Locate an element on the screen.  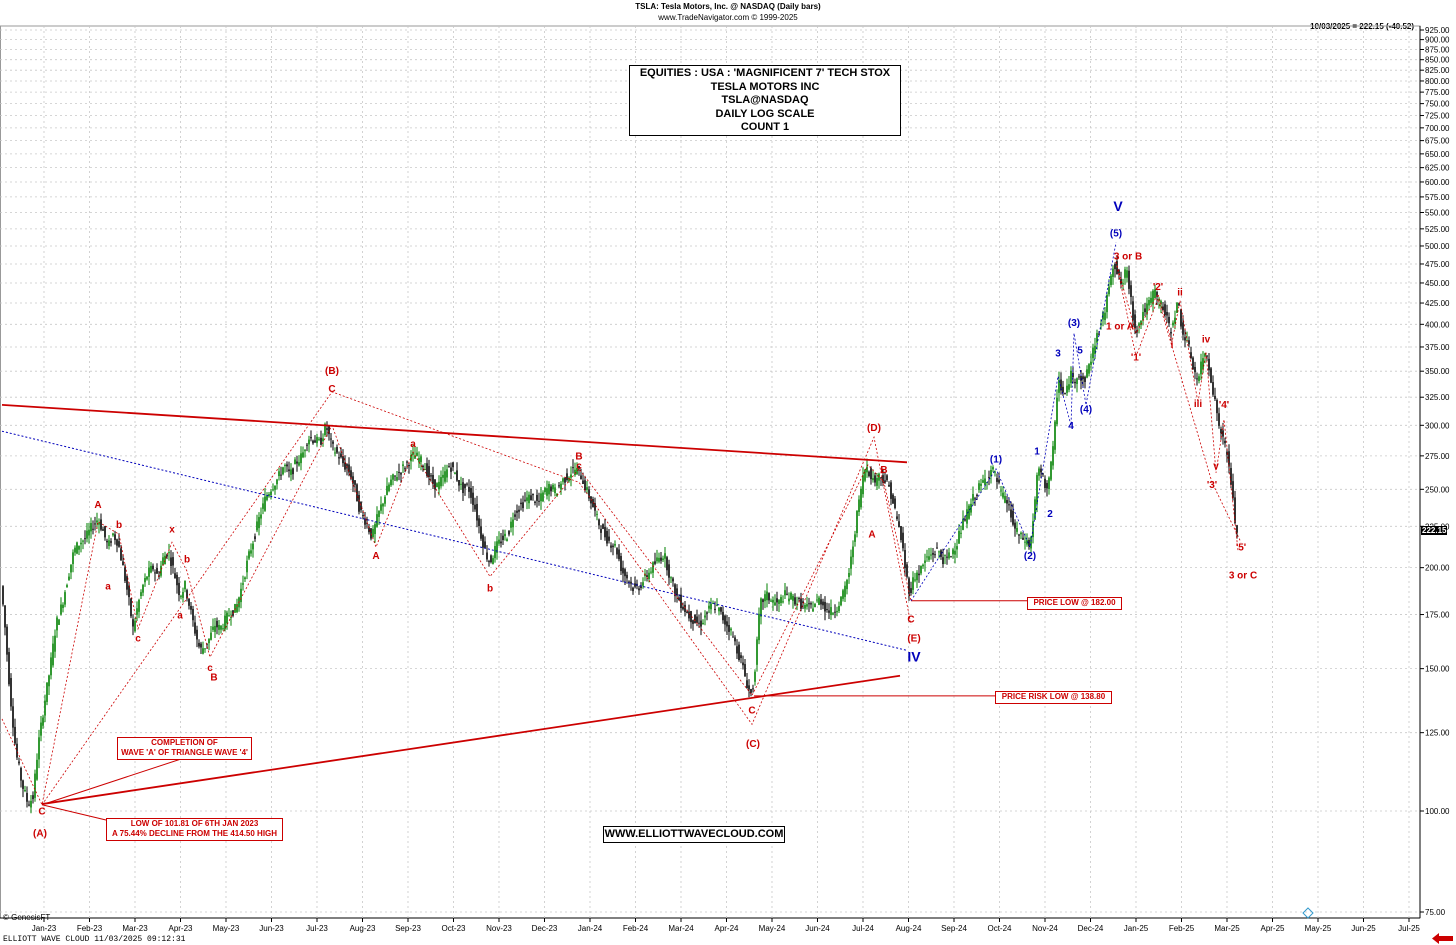
scroll-left-arrow-icon is located at coordinates (1443, 938).